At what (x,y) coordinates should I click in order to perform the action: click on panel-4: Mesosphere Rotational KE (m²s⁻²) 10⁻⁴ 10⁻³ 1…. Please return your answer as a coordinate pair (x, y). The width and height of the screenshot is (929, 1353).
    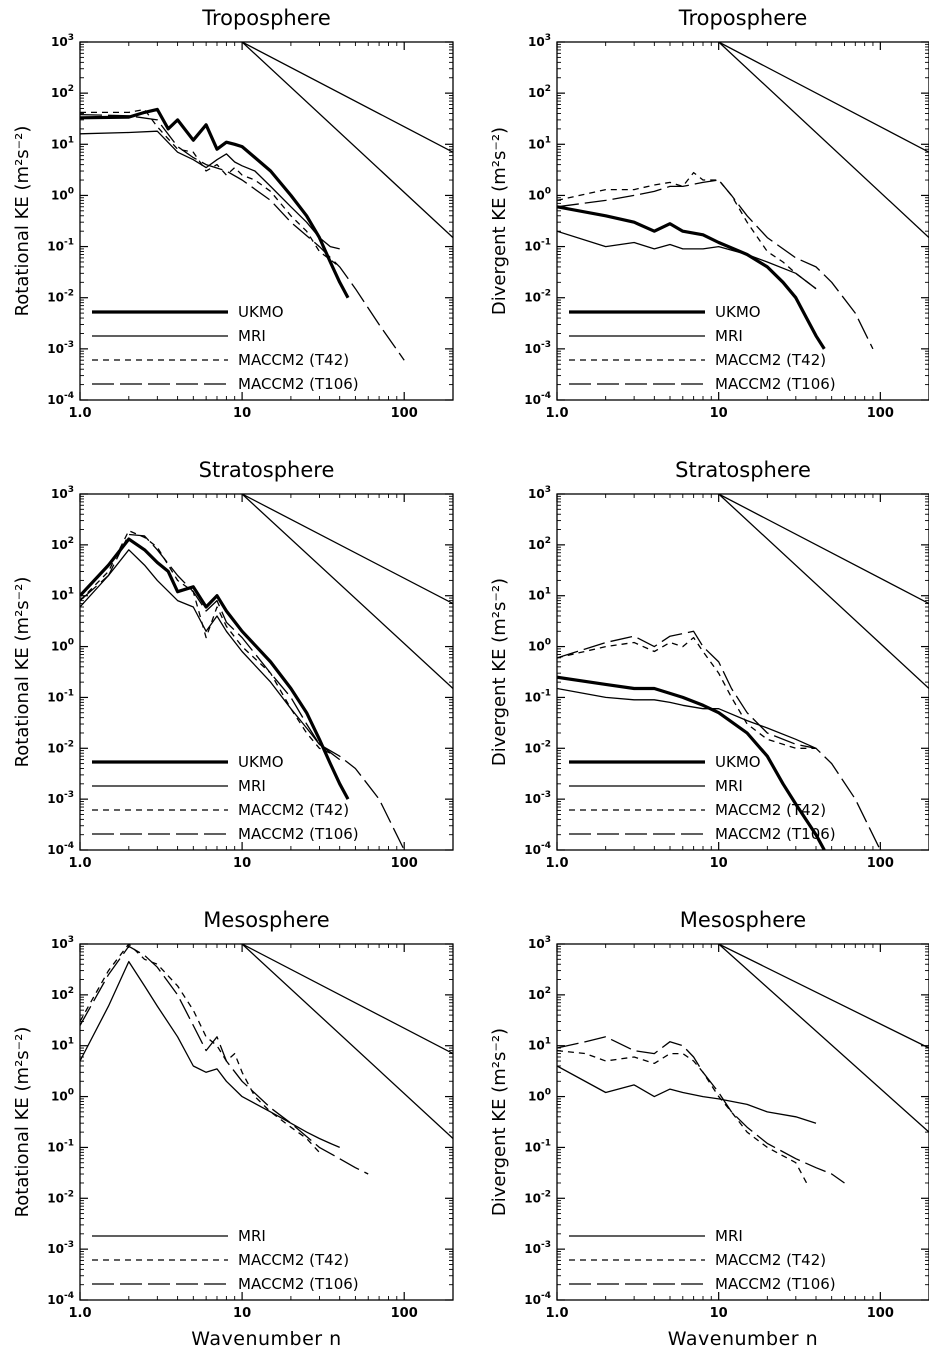
    Looking at the image, I should click on (233, 1114).